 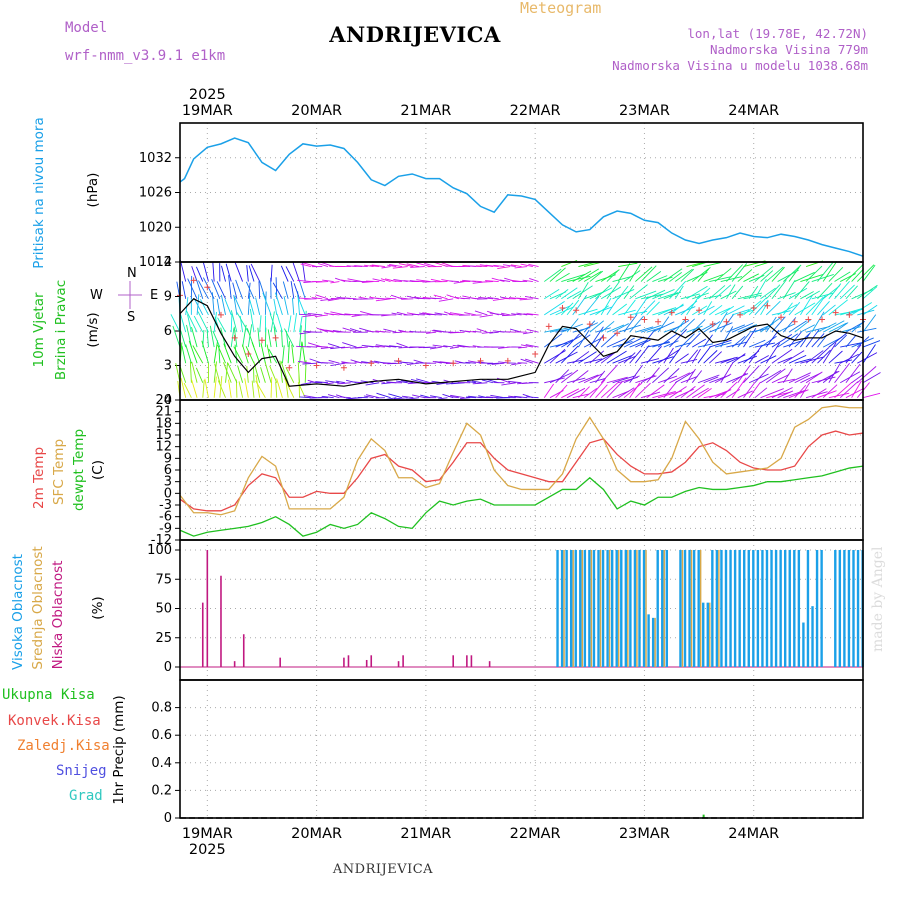 What do you see at coordinates (168, 366) in the screenshot?
I see `wind-tick-label: 3` at bounding box center [168, 366].